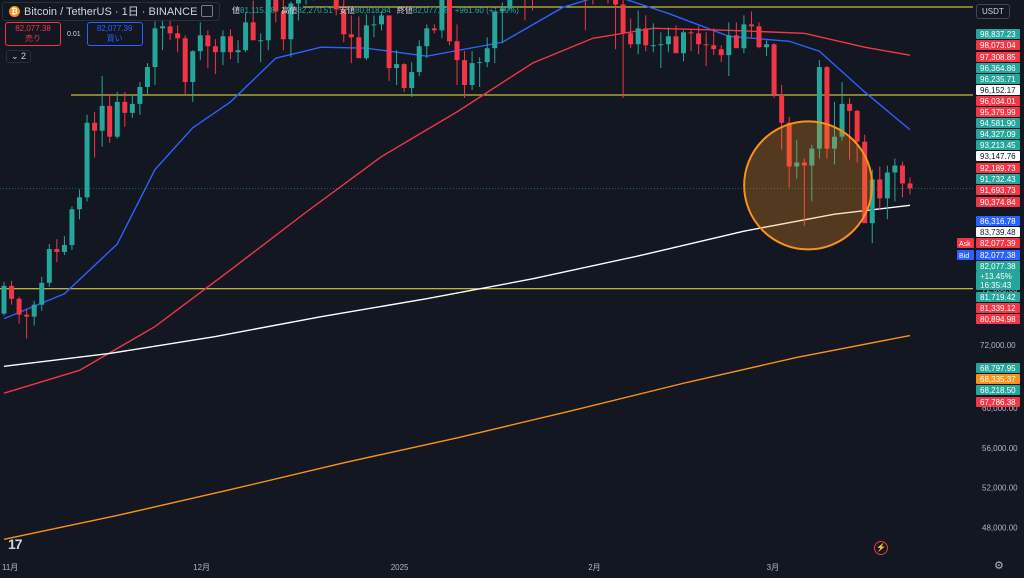 The image size is (1024, 578). Describe the element at coordinates (999, 566) in the screenshot. I see `gear-icon: ⚙` at that location.